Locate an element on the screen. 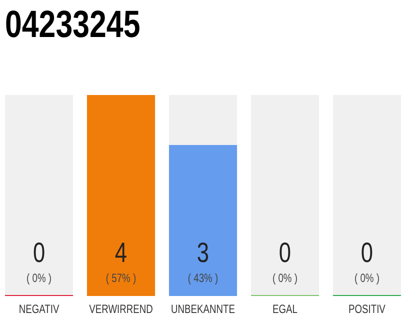 Image resolution: width=410 pixels, height=320 pixels. x-tick-label: NEGATIV is located at coordinates (39, 309).